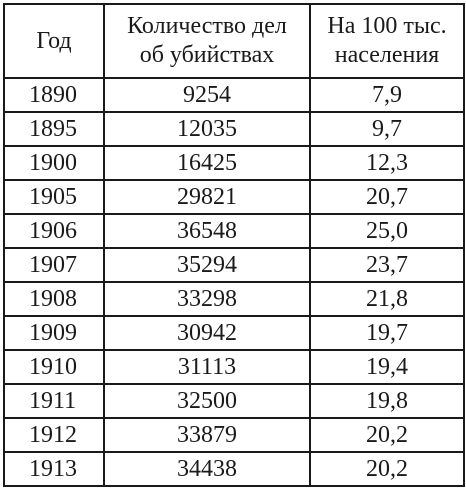 The height and width of the screenshot is (498, 466). What do you see at coordinates (387, 231) in the screenshot?
I see `per-100k-cell: 25,0` at bounding box center [387, 231].